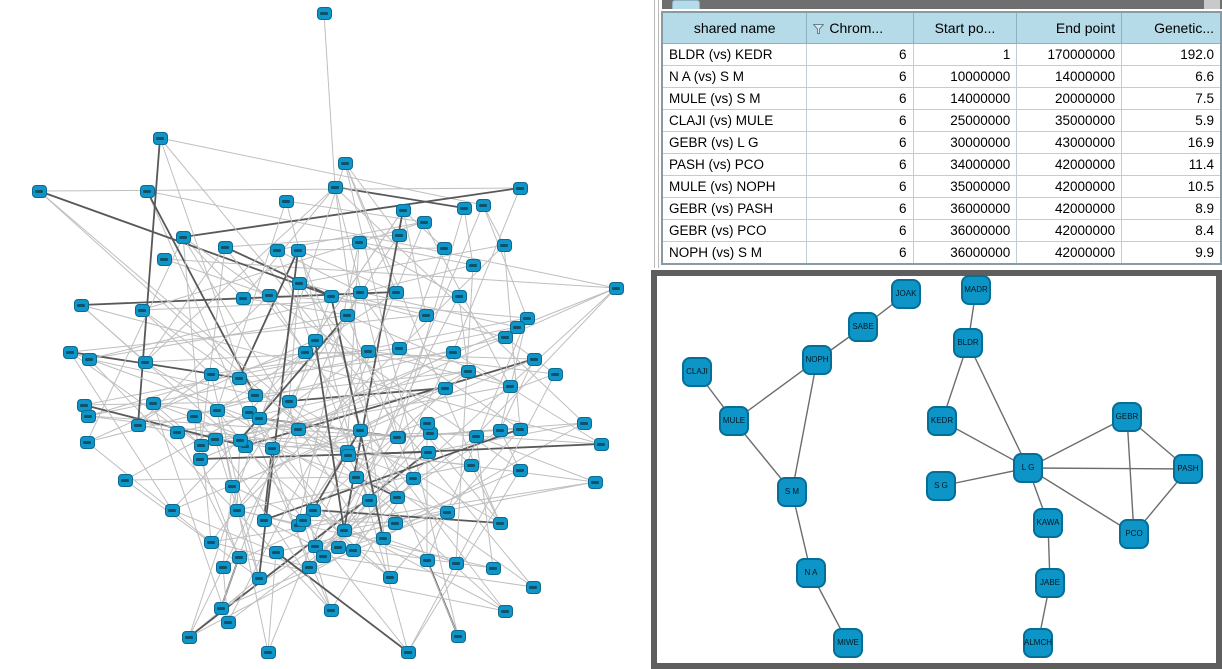  What do you see at coordinates (863, 327) in the screenshot?
I see `node-SABE: SABE` at bounding box center [863, 327].